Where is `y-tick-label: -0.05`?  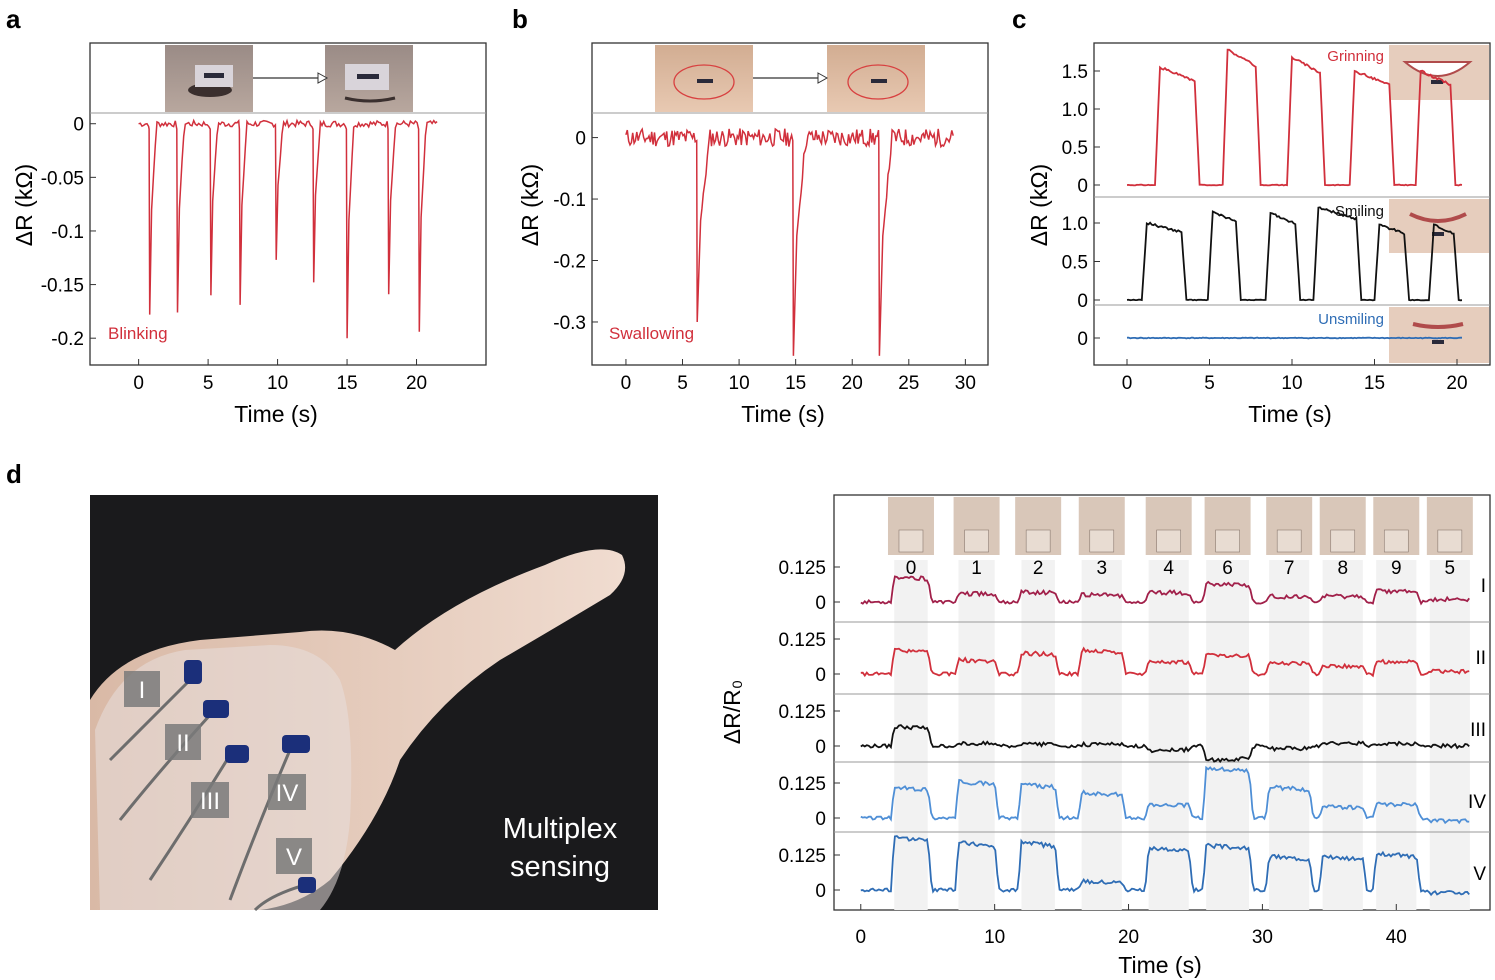
y-tick-label: -0.05 is located at coordinates (62, 178).